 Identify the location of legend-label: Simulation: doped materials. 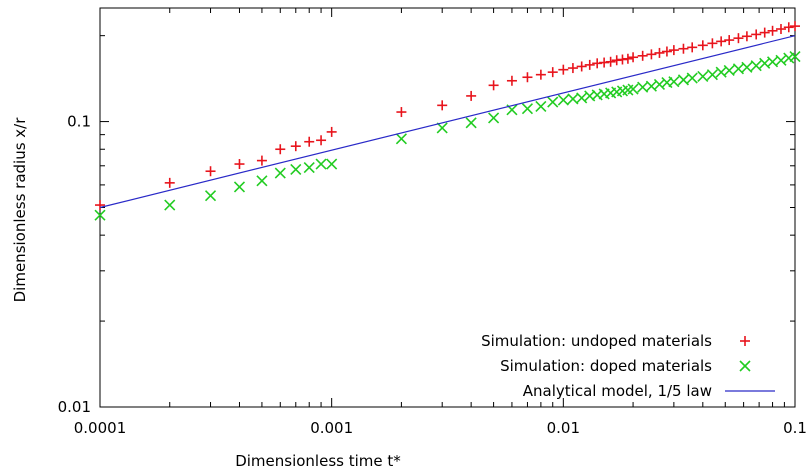
(606, 366).